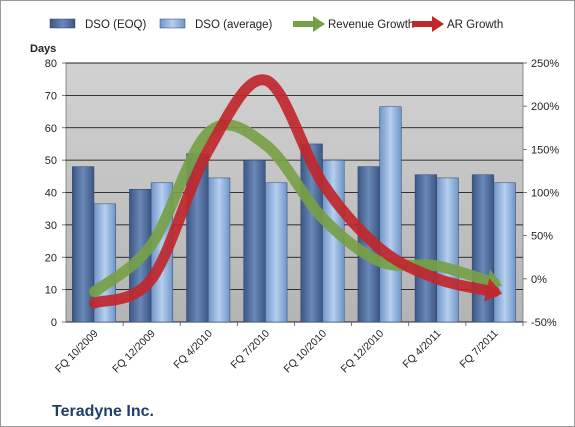 The height and width of the screenshot is (427, 575). Describe the element at coordinates (234, 25) in the screenshot. I see `legend-label-dso-average: DSO (average)` at that location.